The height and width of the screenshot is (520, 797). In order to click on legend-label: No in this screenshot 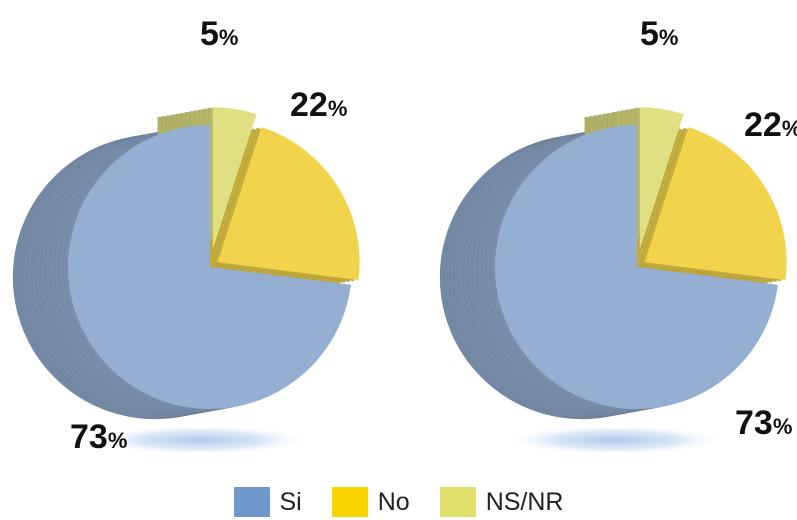, I will do `click(393, 501)`.